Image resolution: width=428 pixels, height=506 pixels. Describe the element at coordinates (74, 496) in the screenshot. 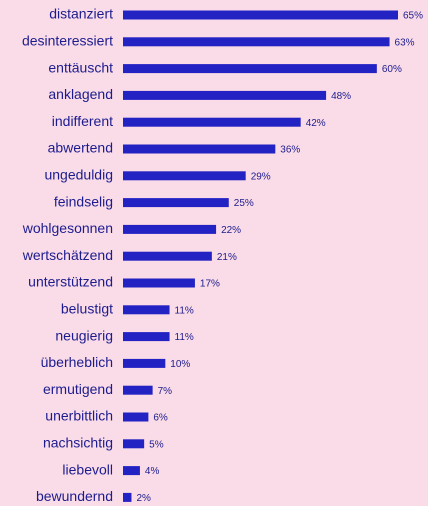

I see `category-label: bewundernd` at that location.